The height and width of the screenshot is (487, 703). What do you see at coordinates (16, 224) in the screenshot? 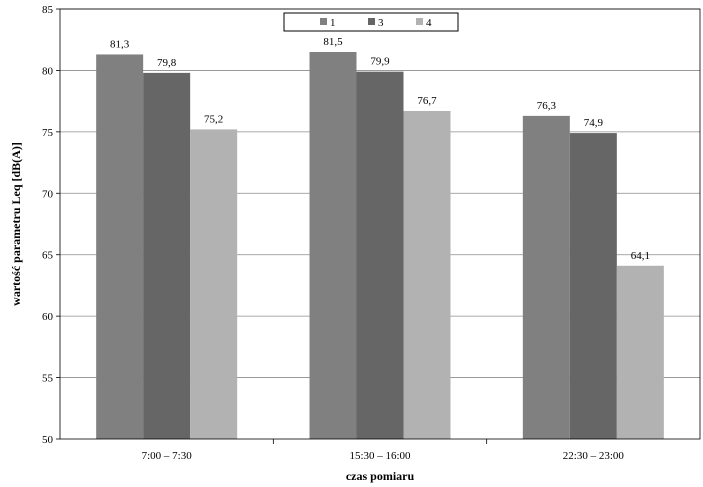
I see `y-axis-title: wartość parametru Leq [dB(A)]` at bounding box center [16, 224].